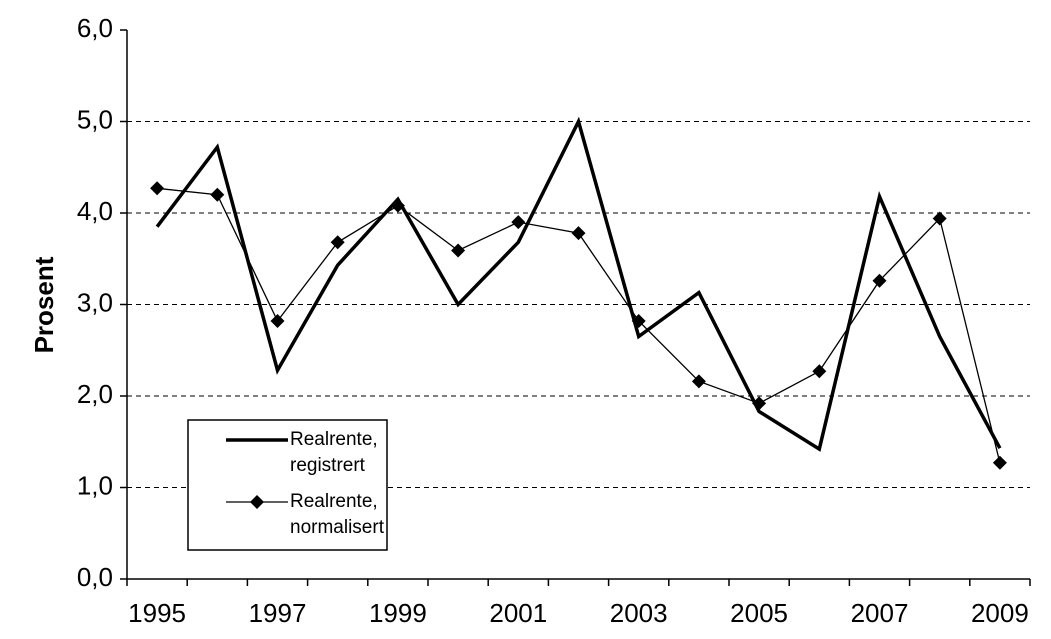  I want to click on x-tick-label: 2003, so click(639, 613).